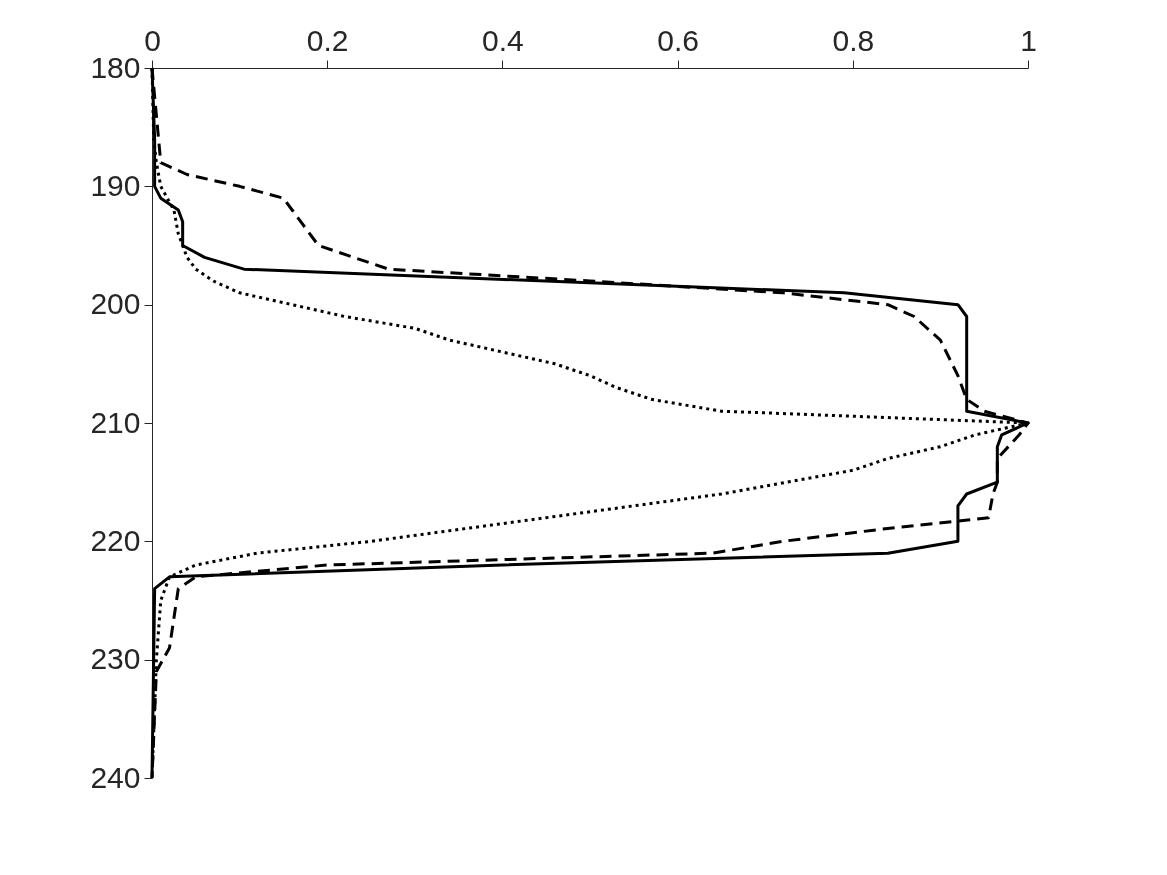  What do you see at coordinates (503, 40) in the screenshot?
I see `x-tick-label: 0.4` at bounding box center [503, 40].